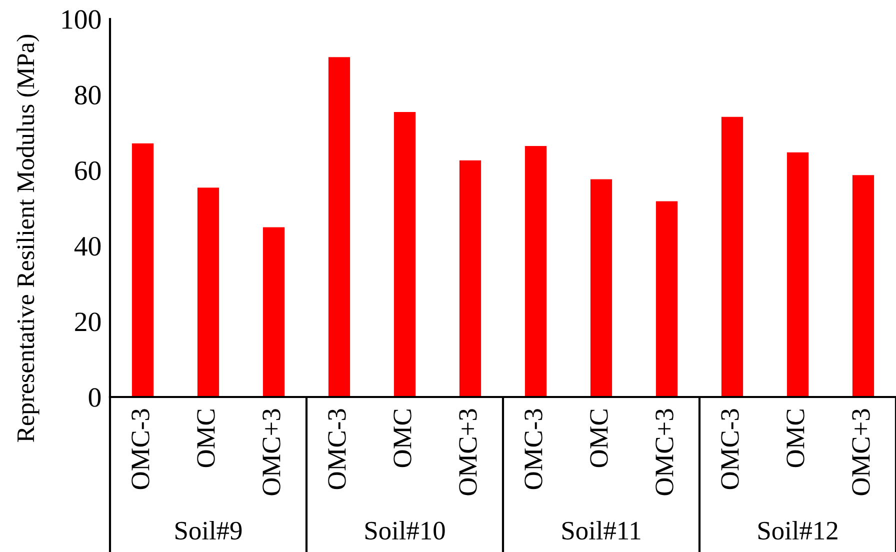  Describe the element at coordinates (209, 530) in the screenshot. I see `text: Soil#9` at that location.